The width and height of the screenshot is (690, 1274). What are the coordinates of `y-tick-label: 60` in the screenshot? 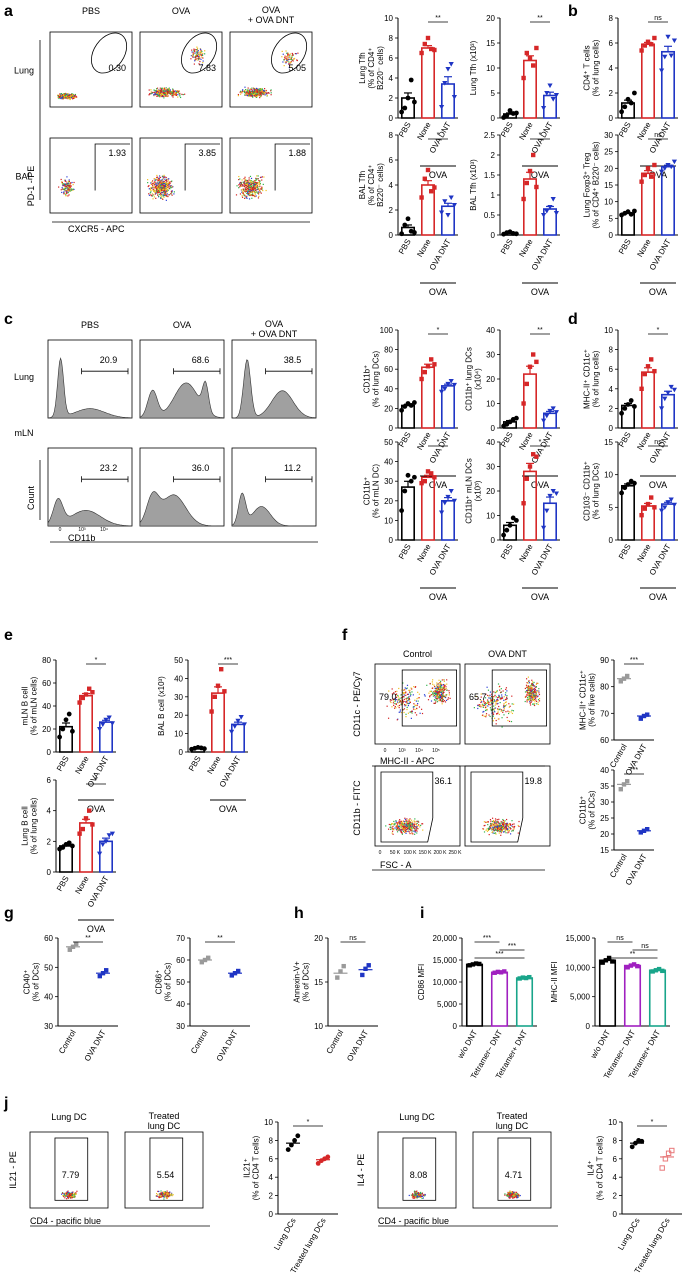 It's located at (46, 683).